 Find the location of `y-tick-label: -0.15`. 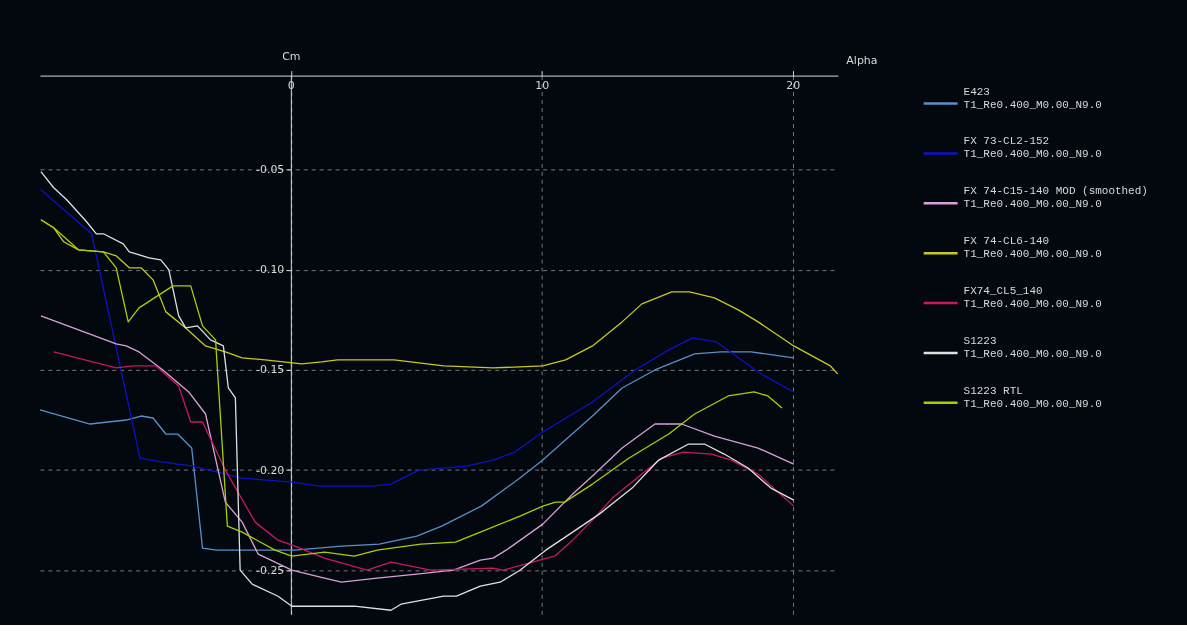

y-tick-label: -0.15 is located at coordinates (270, 370).